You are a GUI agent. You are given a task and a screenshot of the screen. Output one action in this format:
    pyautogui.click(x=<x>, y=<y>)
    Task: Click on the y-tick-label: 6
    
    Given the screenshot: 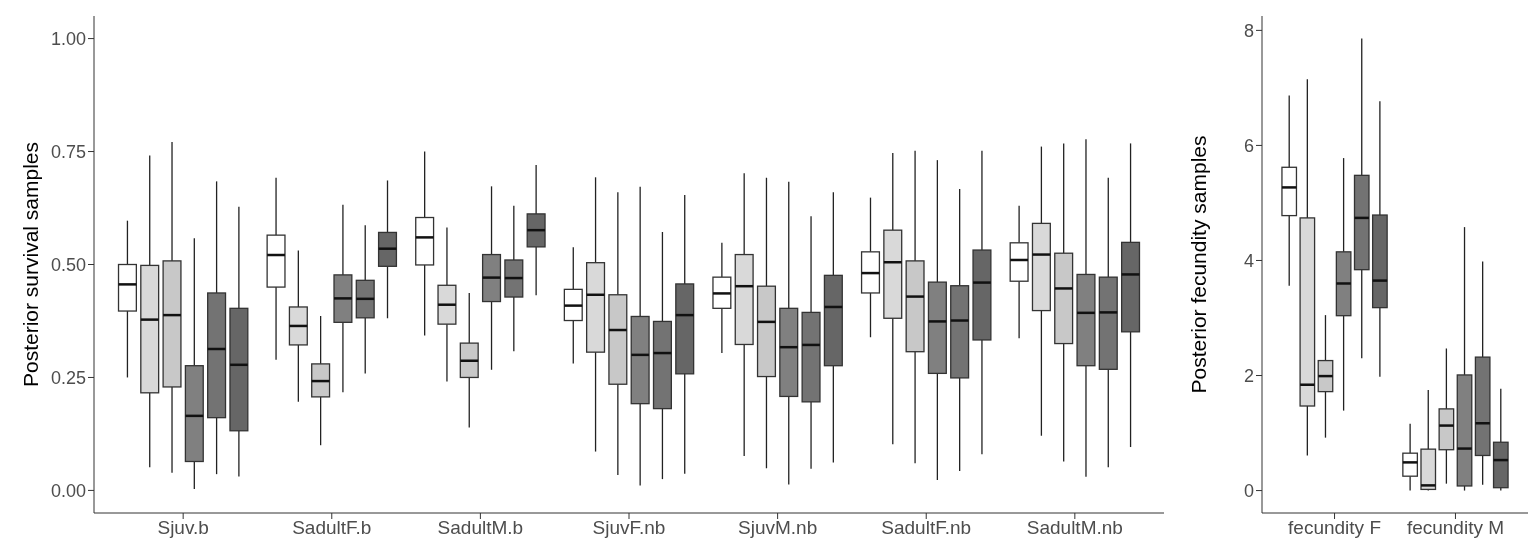 What is the action you would take?
    pyautogui.click(x=1248, y=145)
    